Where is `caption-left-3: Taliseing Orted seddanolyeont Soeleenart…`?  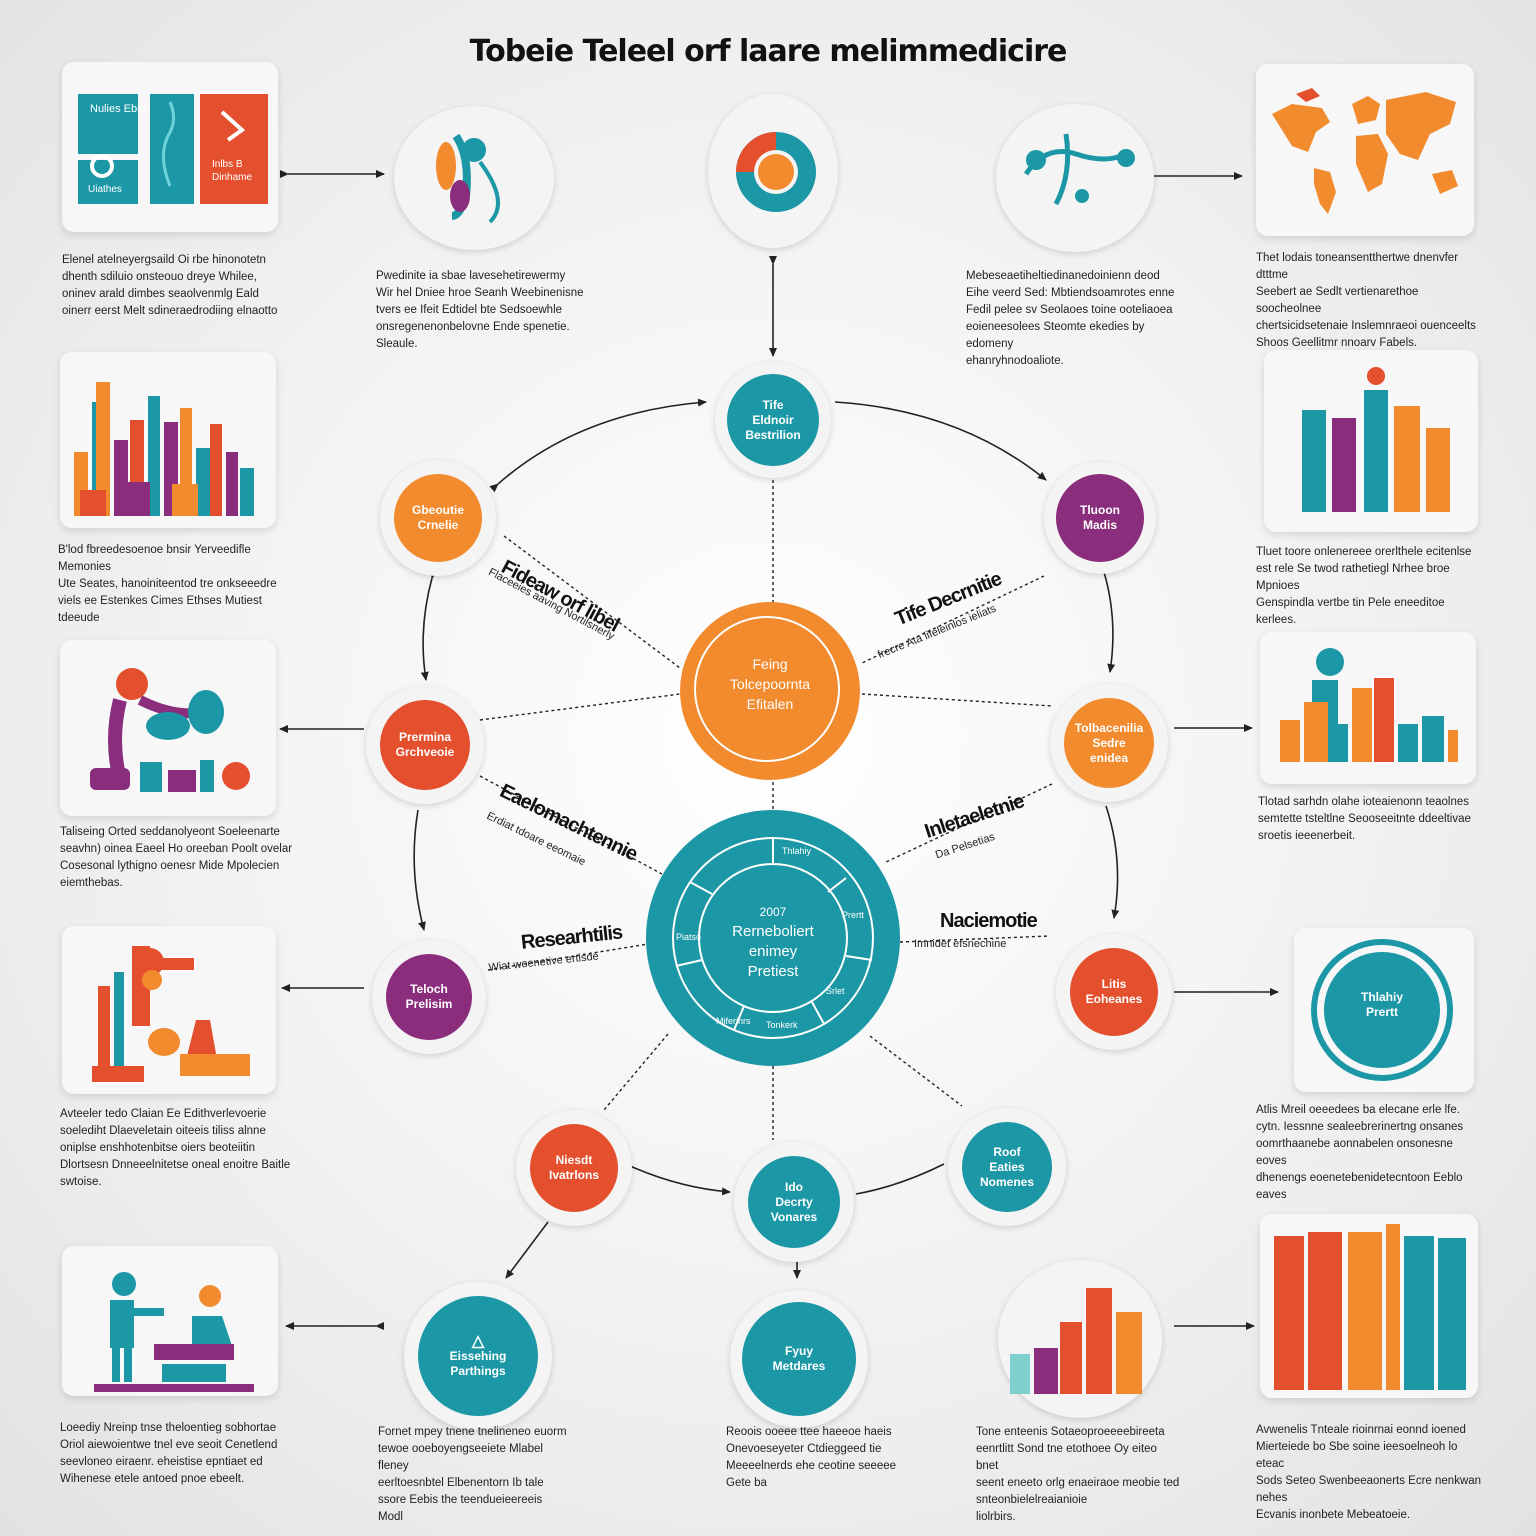
caption-left-3: Taliseing Orted seddanolyeont Soeleenart… is located at coordinates (176, 857).